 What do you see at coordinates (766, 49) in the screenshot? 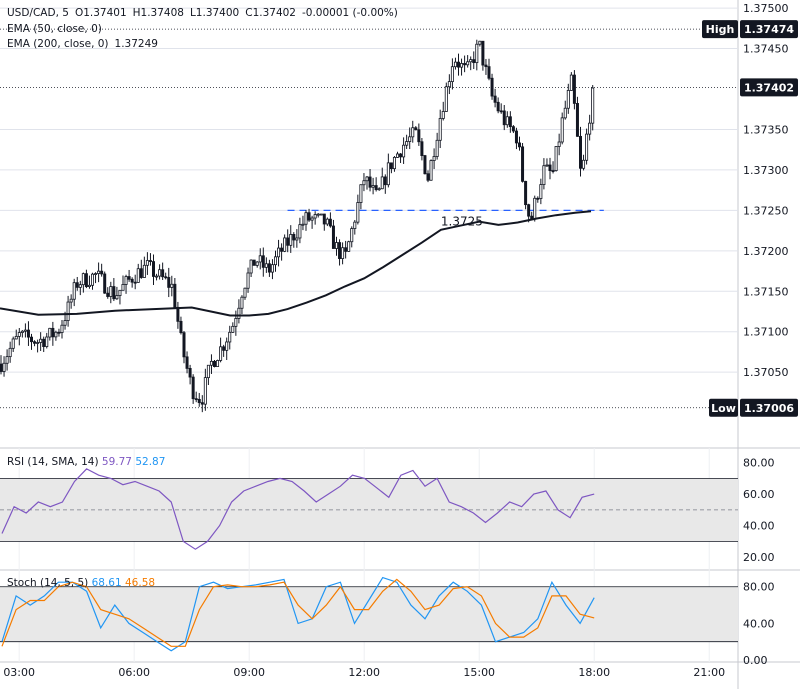
I see `y-tick-label: 1.37450` at bounding box center [766, 49].